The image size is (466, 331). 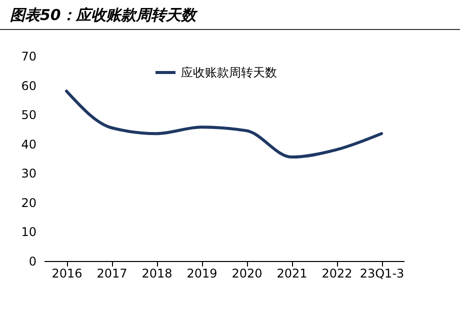 I want to click on line-series, so click(x=224, y=124).